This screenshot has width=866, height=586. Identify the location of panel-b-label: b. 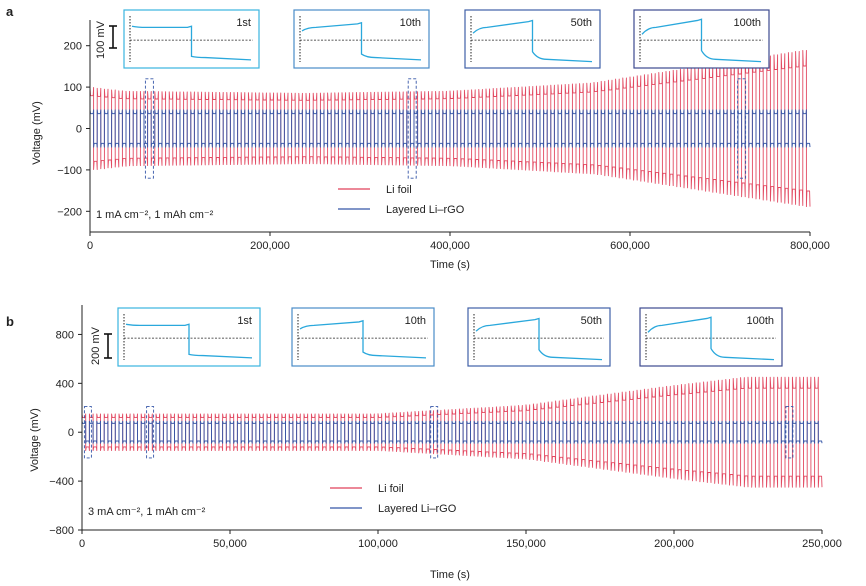
(10, 321).